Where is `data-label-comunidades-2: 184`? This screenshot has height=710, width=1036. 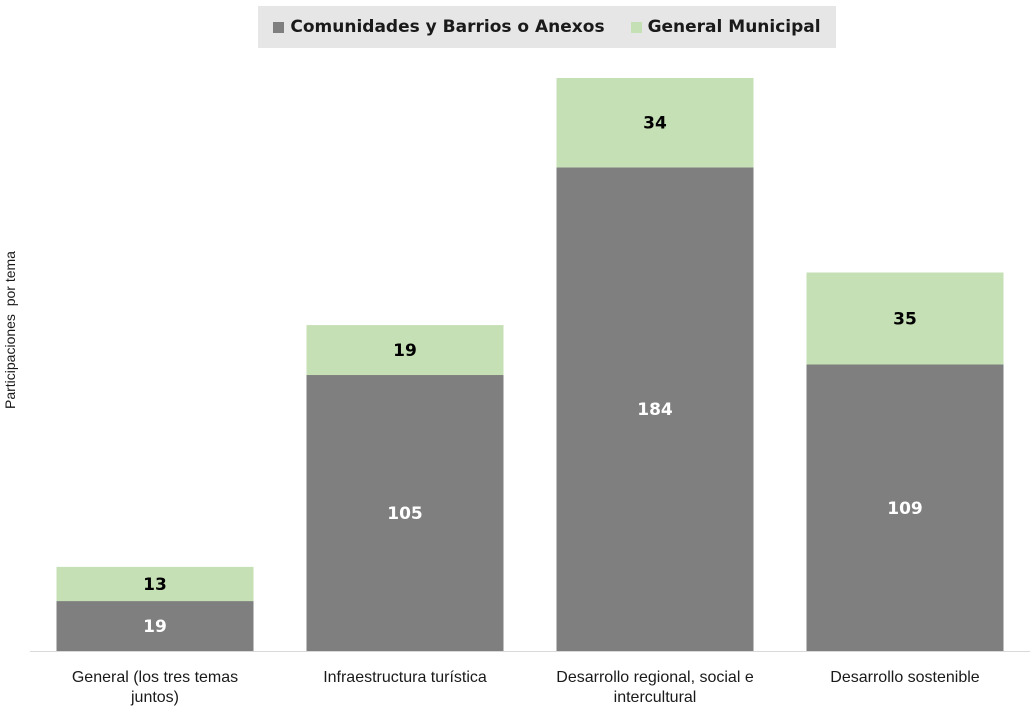
data-label-comunidades-2: 184 is located at coordinates (655, 410).